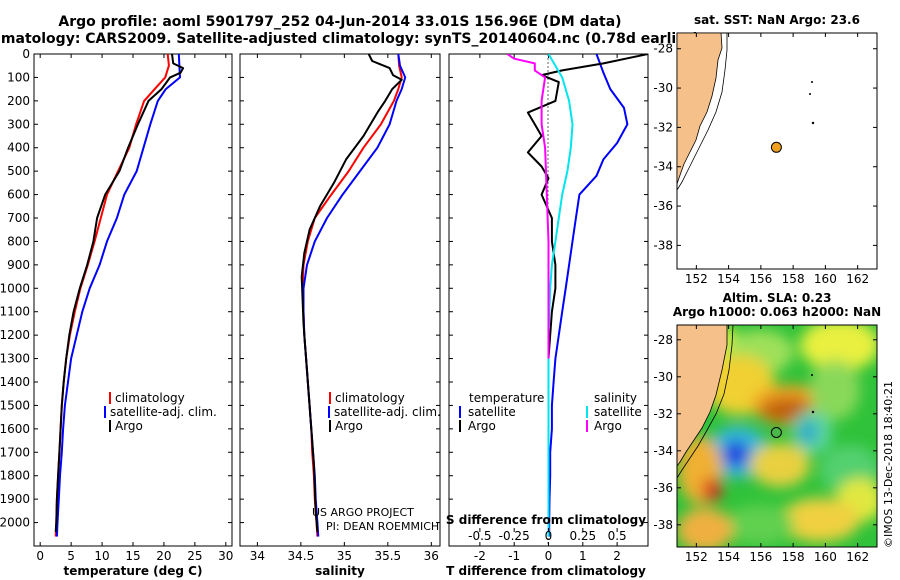 This screenshot has width=900, height=580. Describe the element at coordinates (340, 571) in the screenshot. I see `salinity-xlabel: salinity` at that location.